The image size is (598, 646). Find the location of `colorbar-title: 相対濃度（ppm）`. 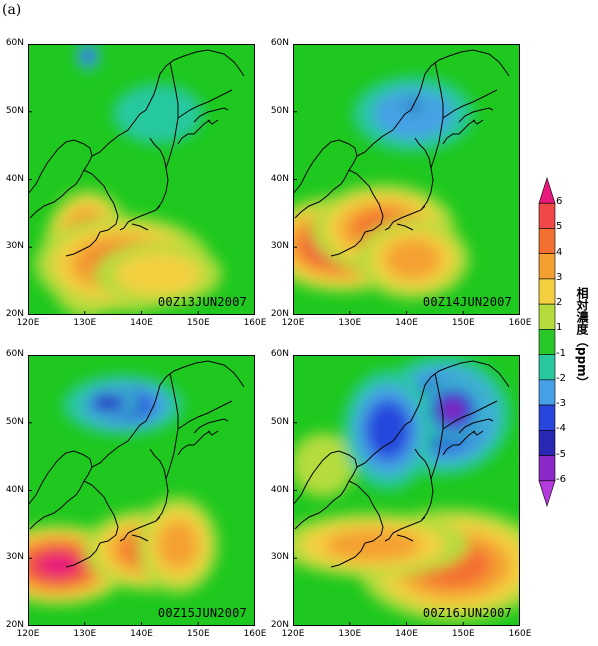

colorbar-title: 相対濃度（ppm） is located at coordinates (582, 338).